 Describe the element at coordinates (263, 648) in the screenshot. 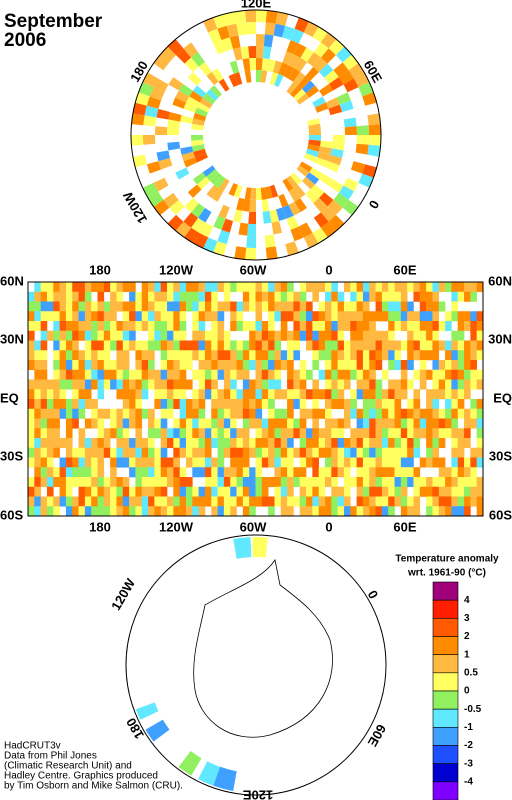

I see `antarctica-outline` at that location.